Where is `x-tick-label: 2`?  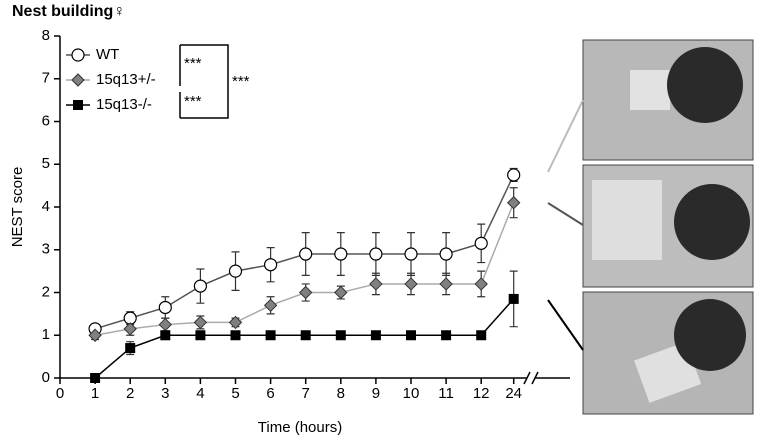
x-tick-label: 2 is located at coordinates (130, 393).